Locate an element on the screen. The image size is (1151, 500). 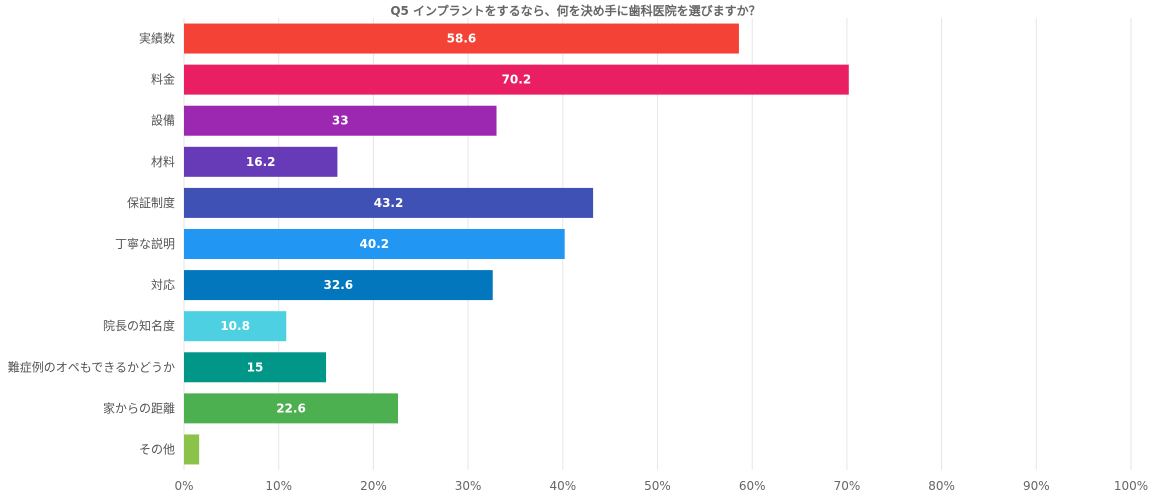
data-label: 33 is located at coordinates (340, 121).